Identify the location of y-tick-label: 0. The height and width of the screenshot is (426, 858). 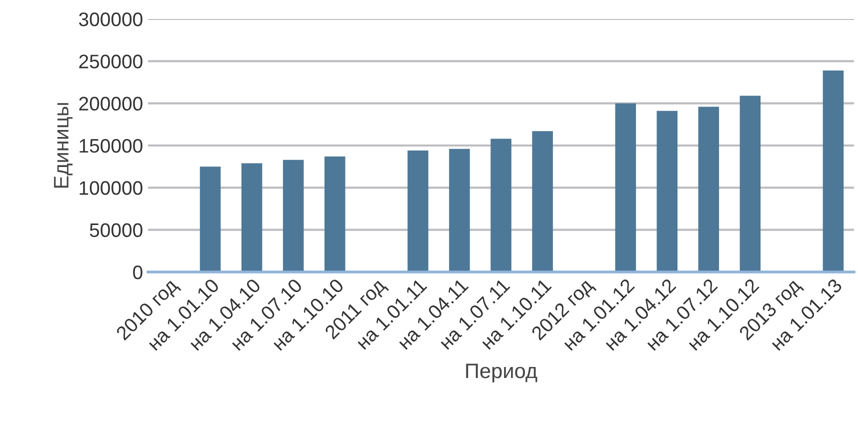
(137, 272).